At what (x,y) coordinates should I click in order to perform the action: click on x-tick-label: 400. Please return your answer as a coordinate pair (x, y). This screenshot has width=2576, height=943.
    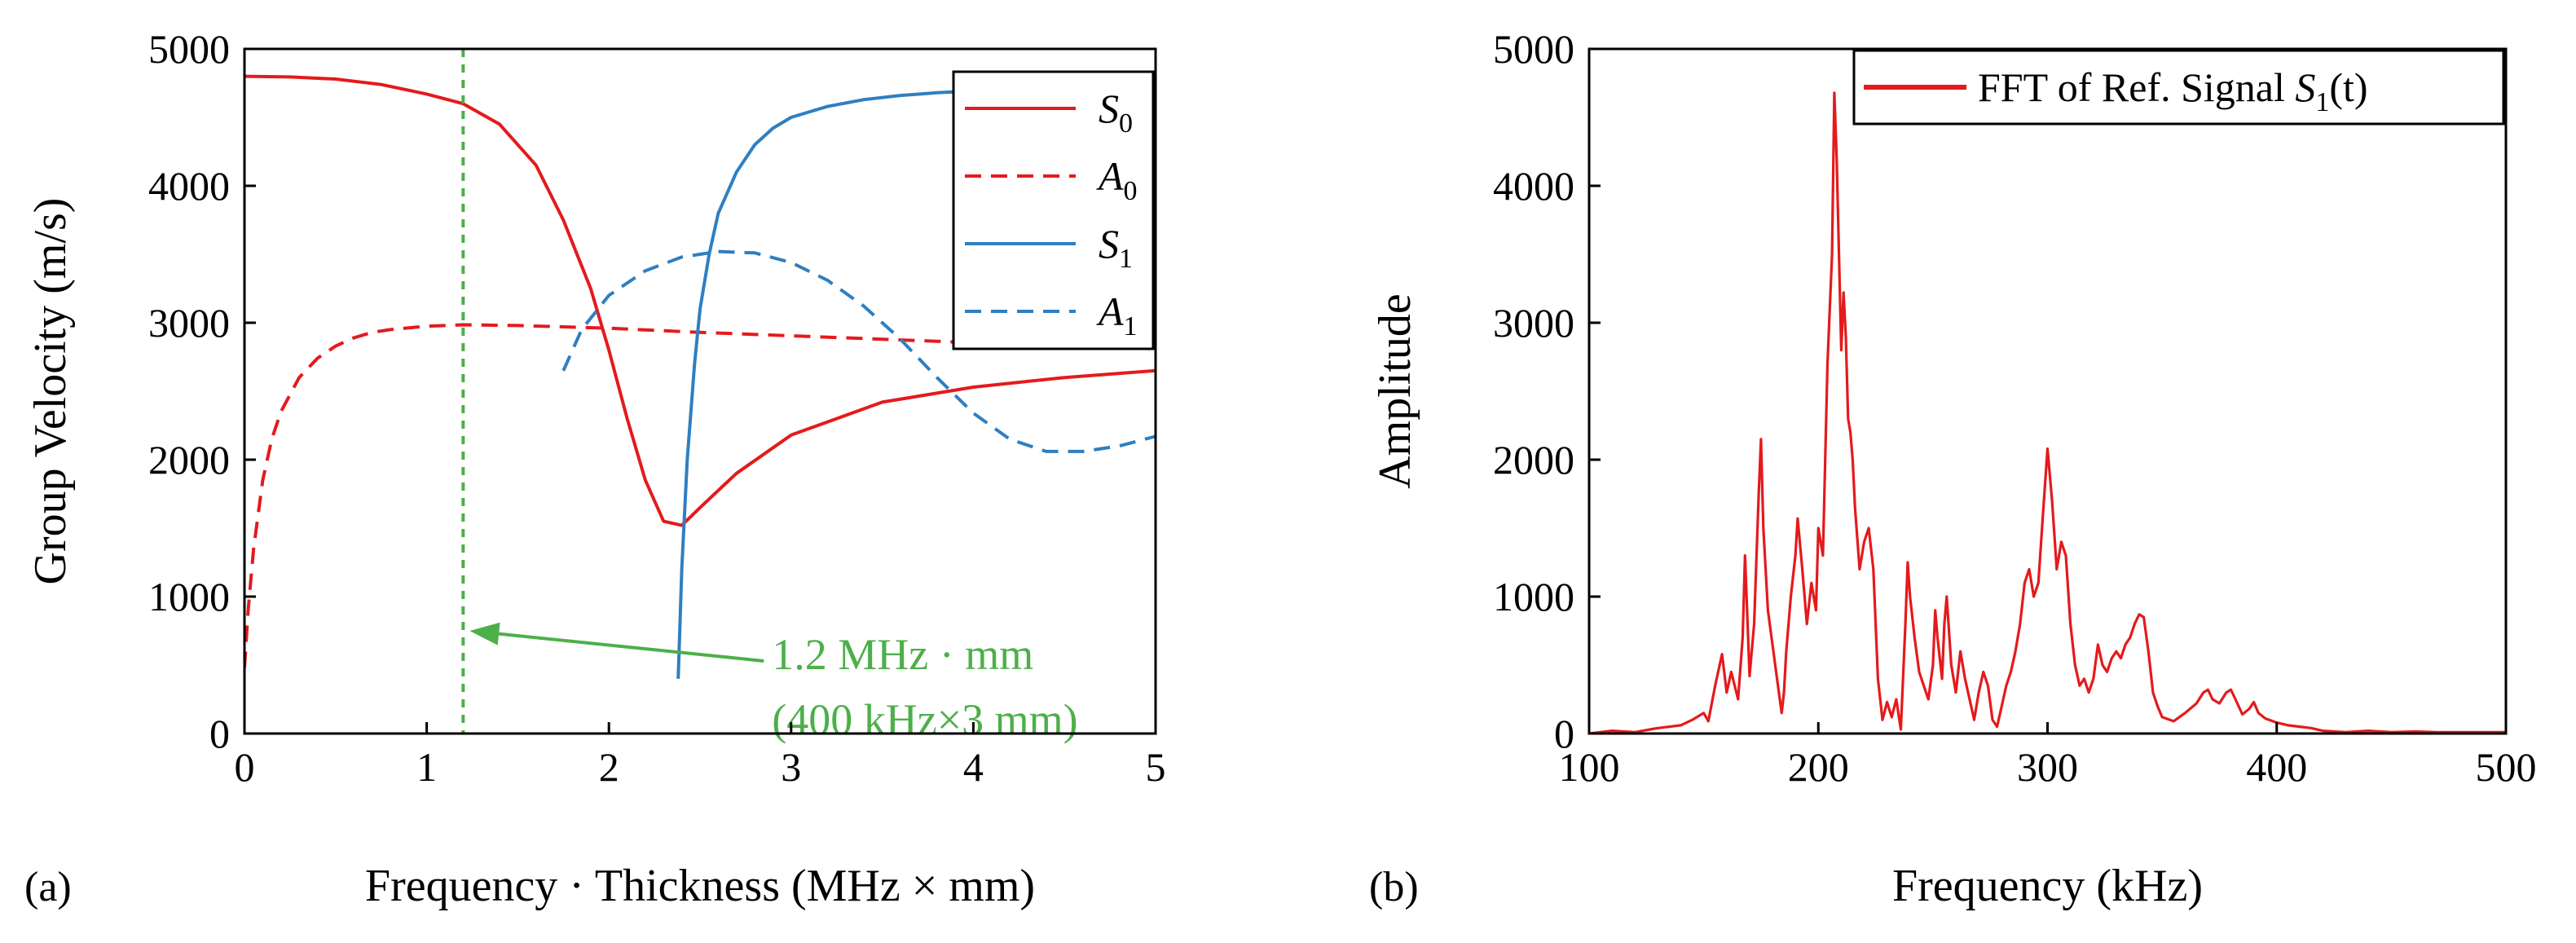
    Looking at the image, I should click on (2276, 767).